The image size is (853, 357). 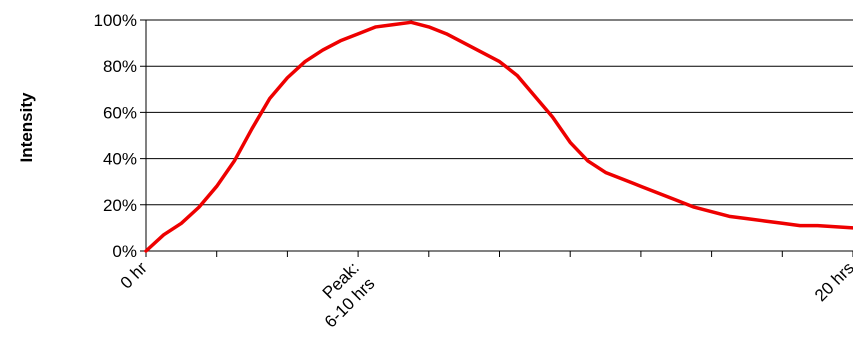 What do you see at coordinates (26, 127) in the screenshot?
I see `y-axis-title: Intensity` at bounding box center [26, 127].